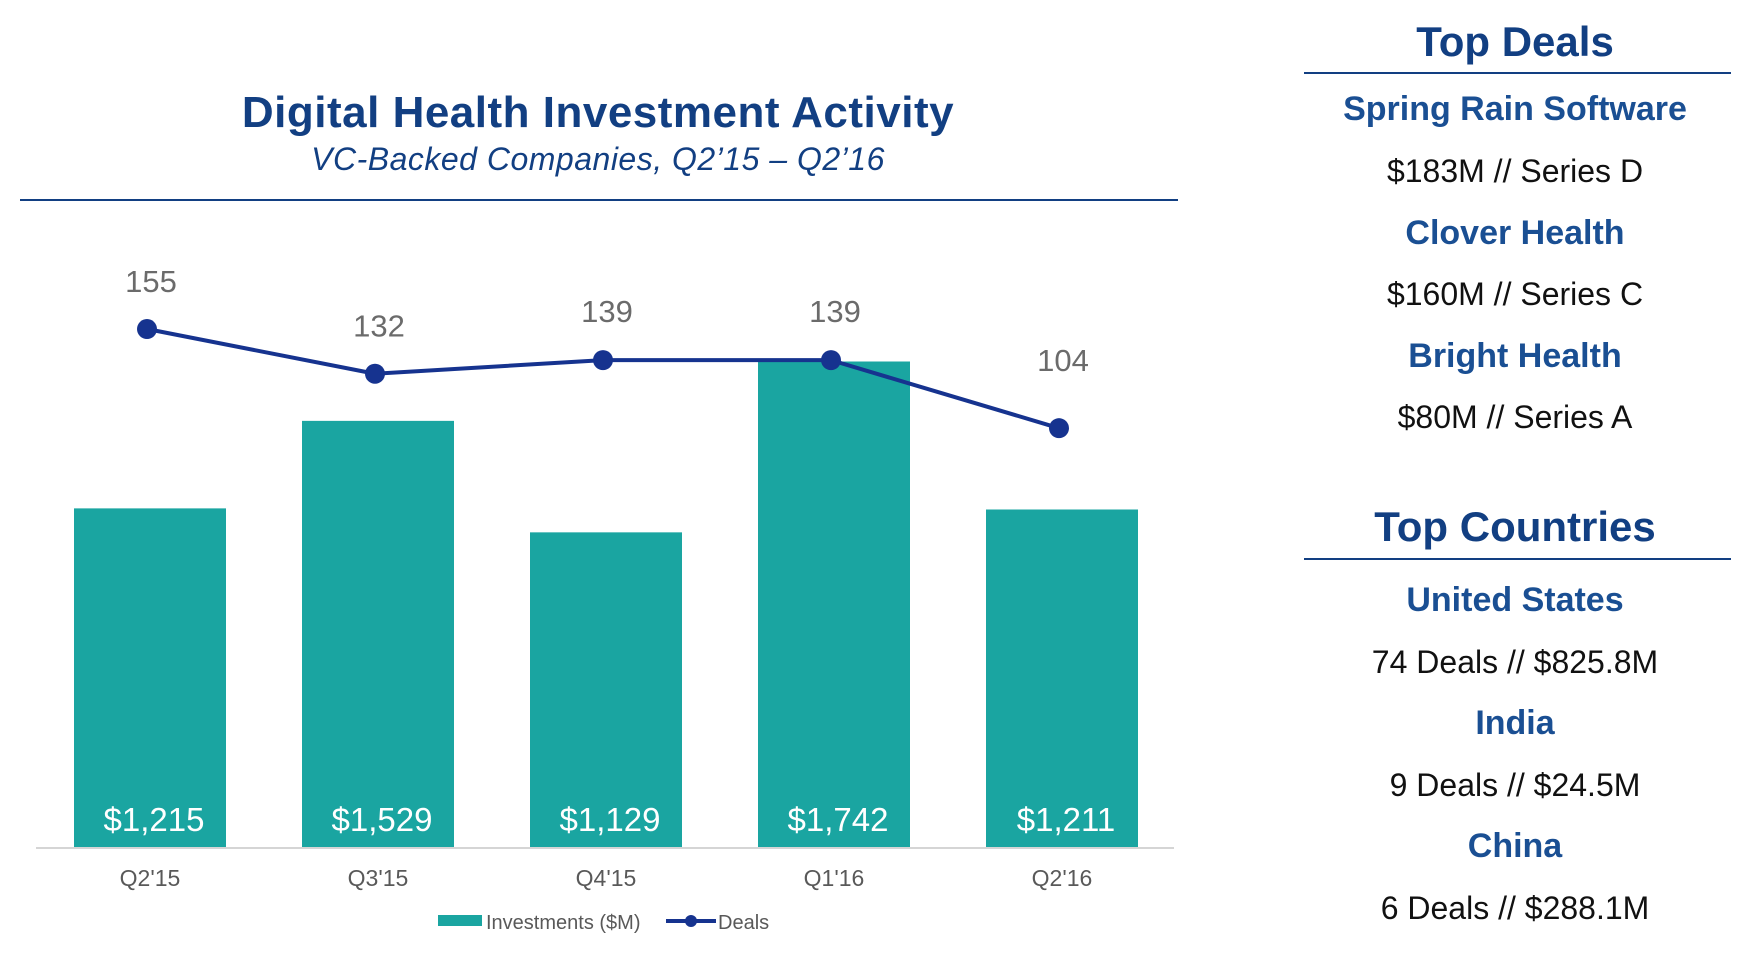 The image size is (1740, 972). What do you see at coordinates (691, 921) in the screenshot?
I see `legend-deals-marker` at bounding box center [691, 921].